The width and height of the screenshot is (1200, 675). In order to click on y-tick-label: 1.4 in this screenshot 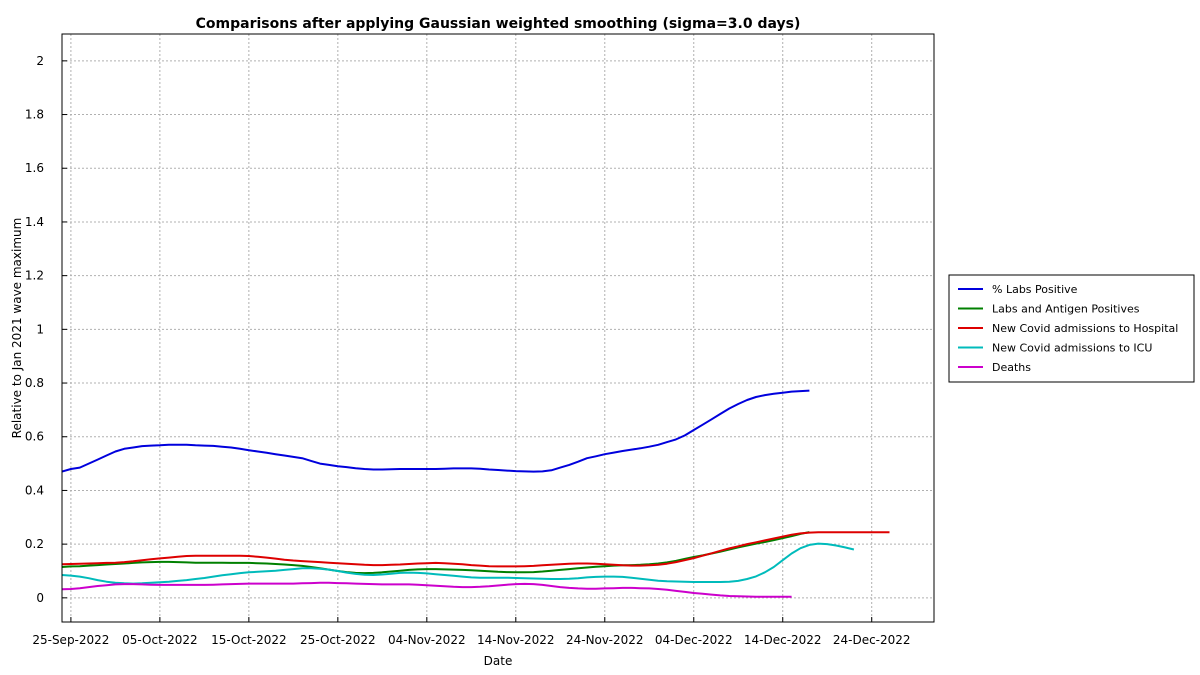, I will do `click(34, 222)`.